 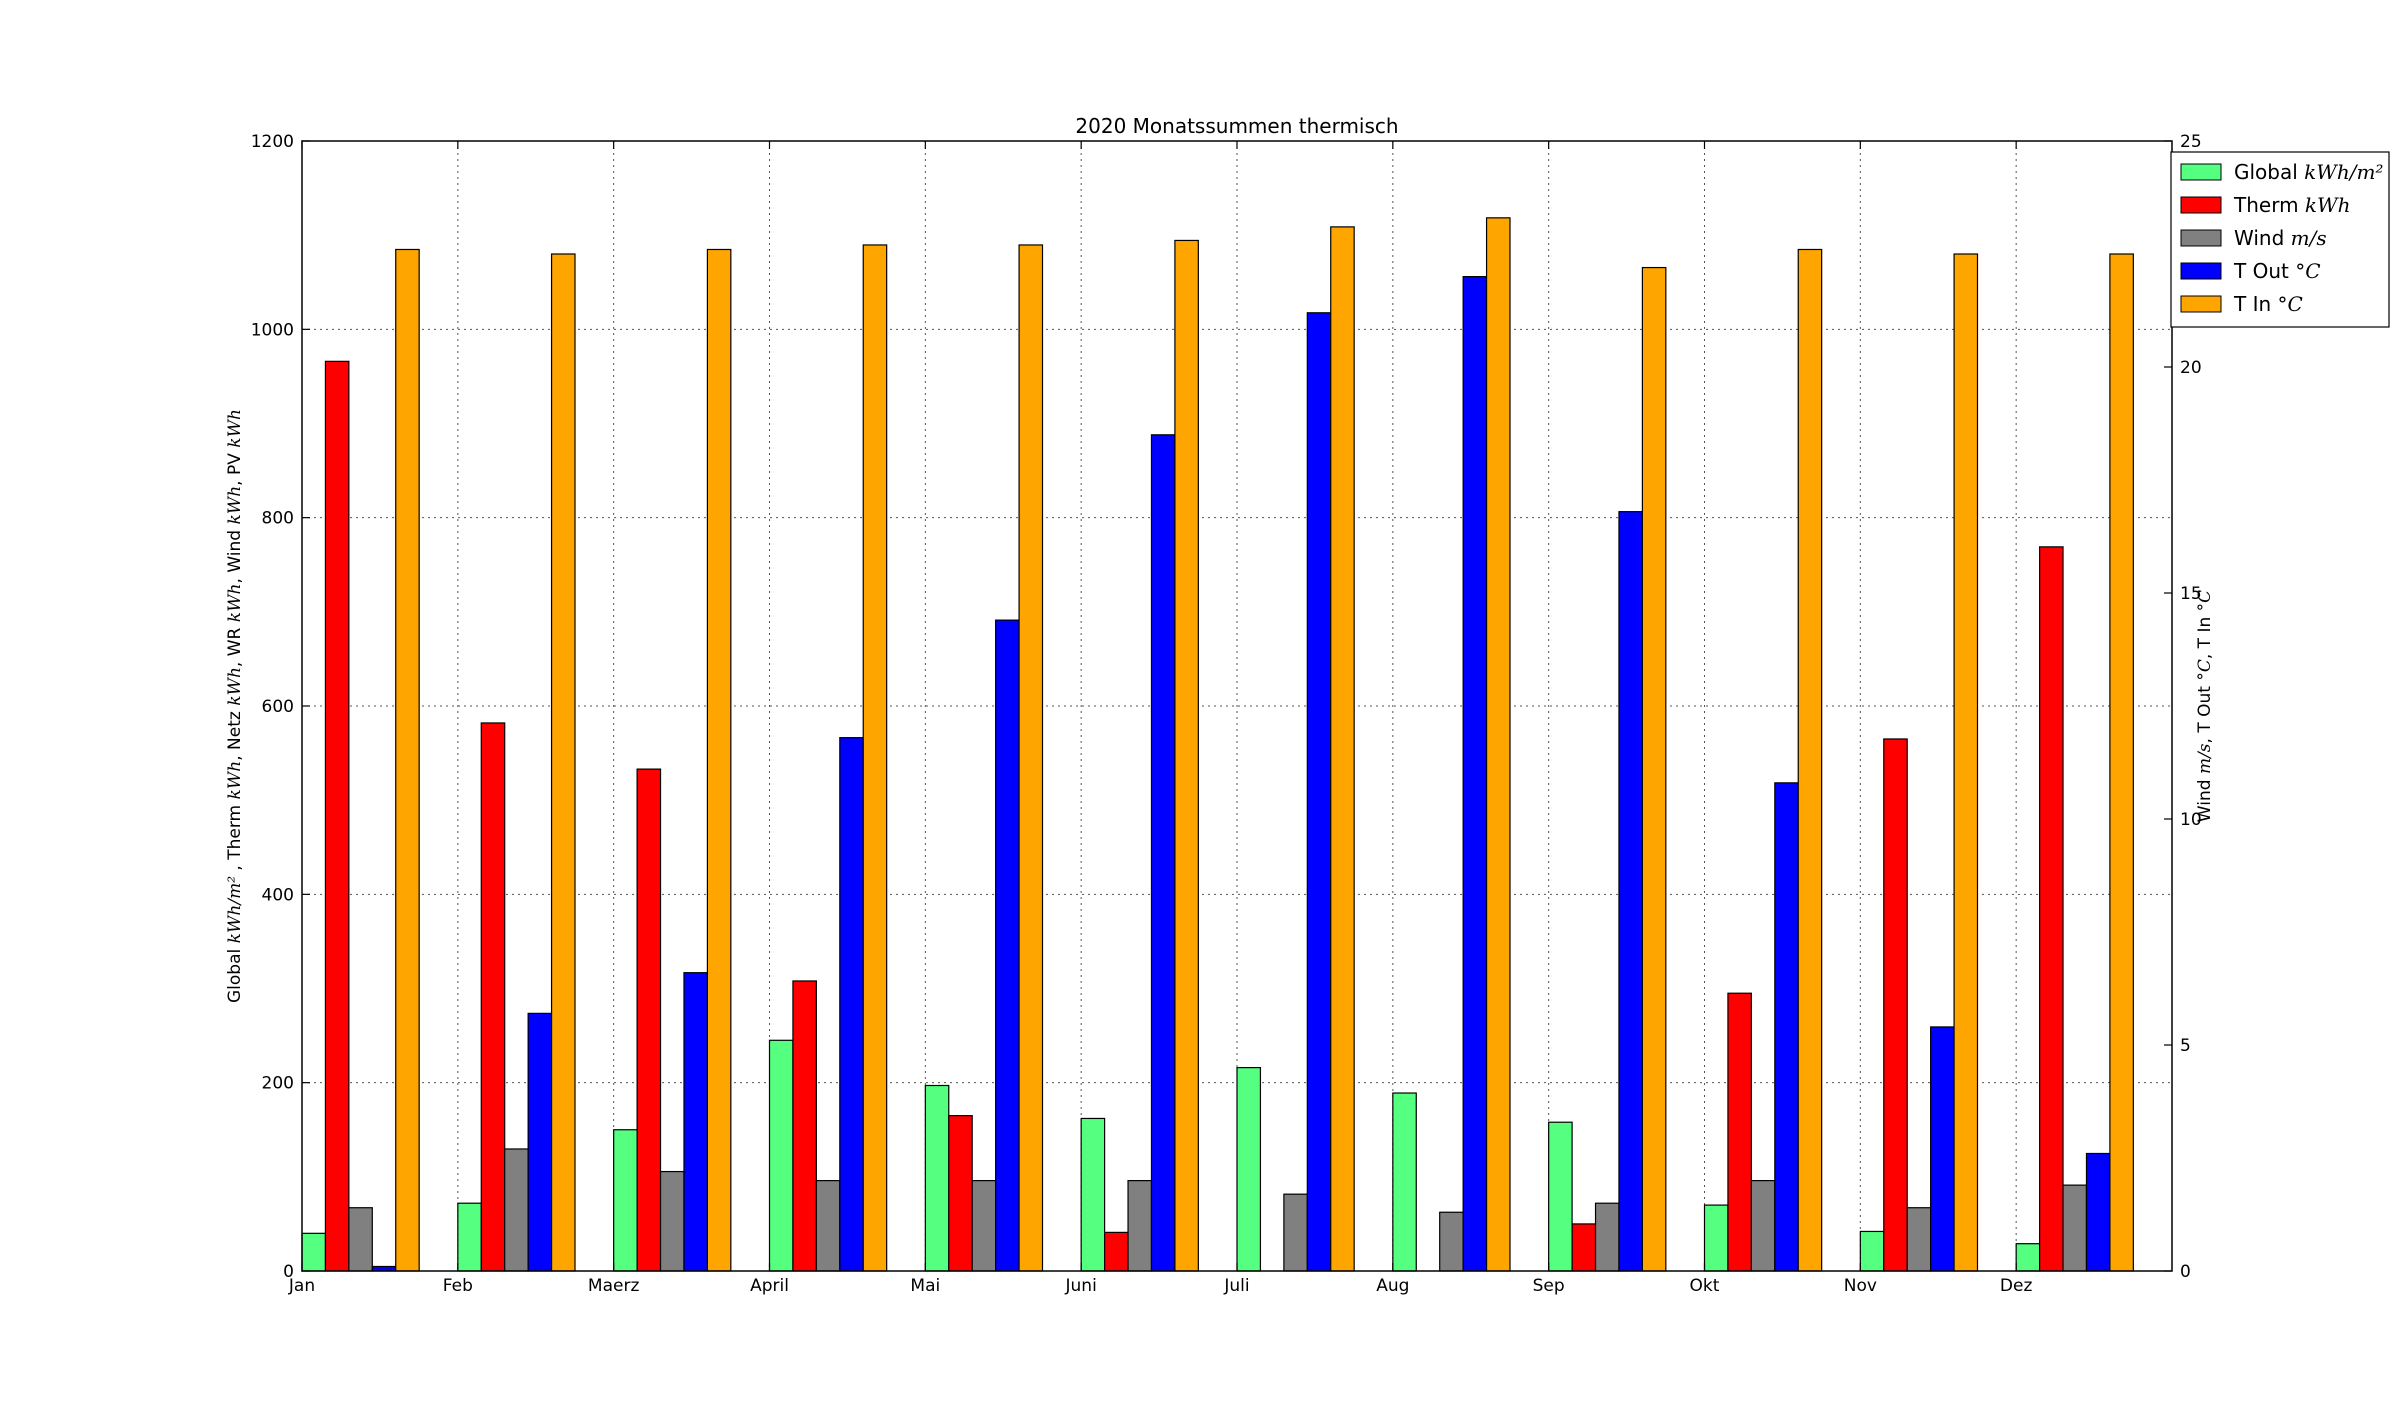 What do you see at coordinates (2277, 271) in the screenshot?
I see `legend-label: T Out °C` at bounding box center [2277, 271].